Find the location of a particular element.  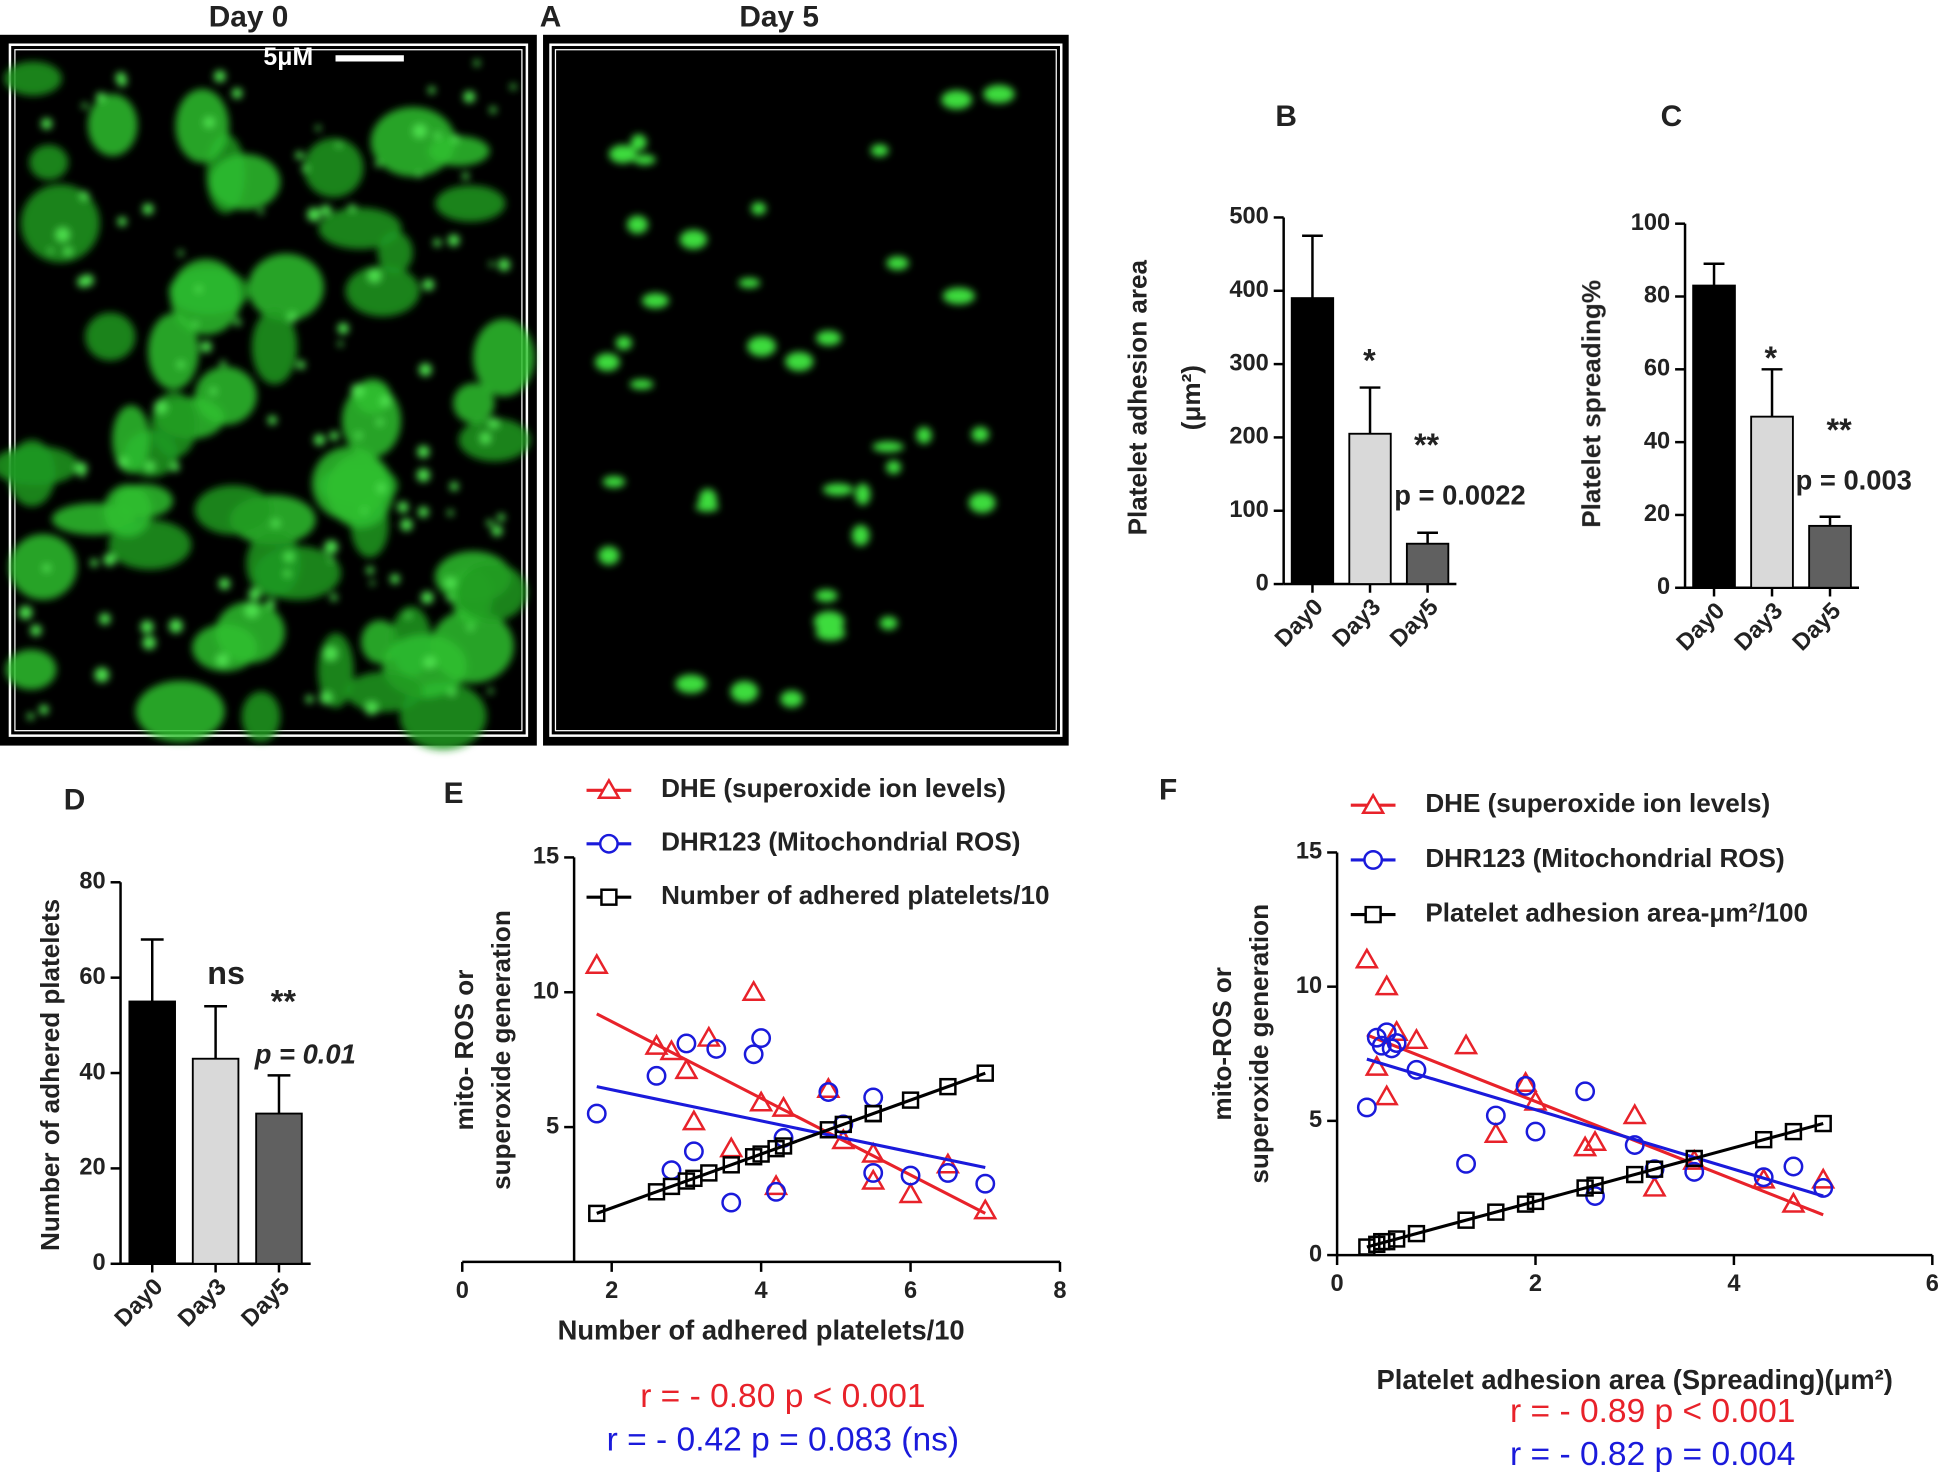

y-tick-label: 80 is located at coordinates (1657, 296).